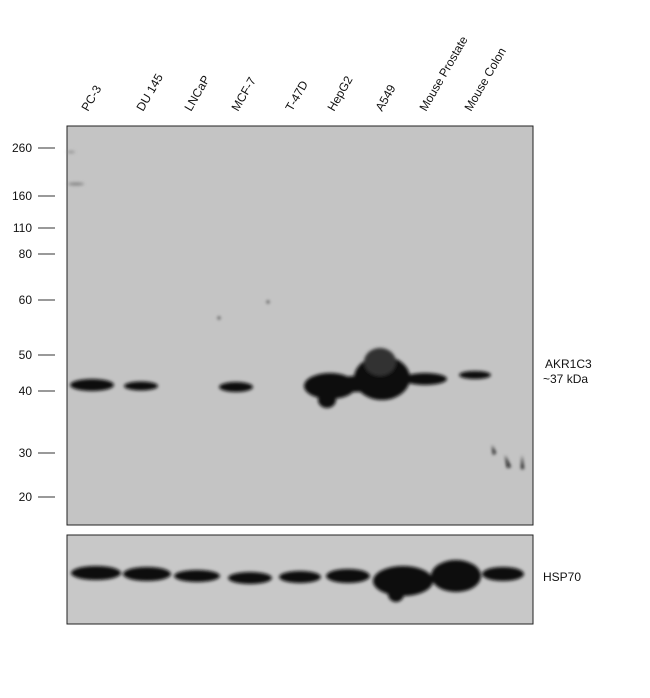 This screenshot has width=650, height=698. I want to click on lane-label: Mouse Colon, so click(484, 79).